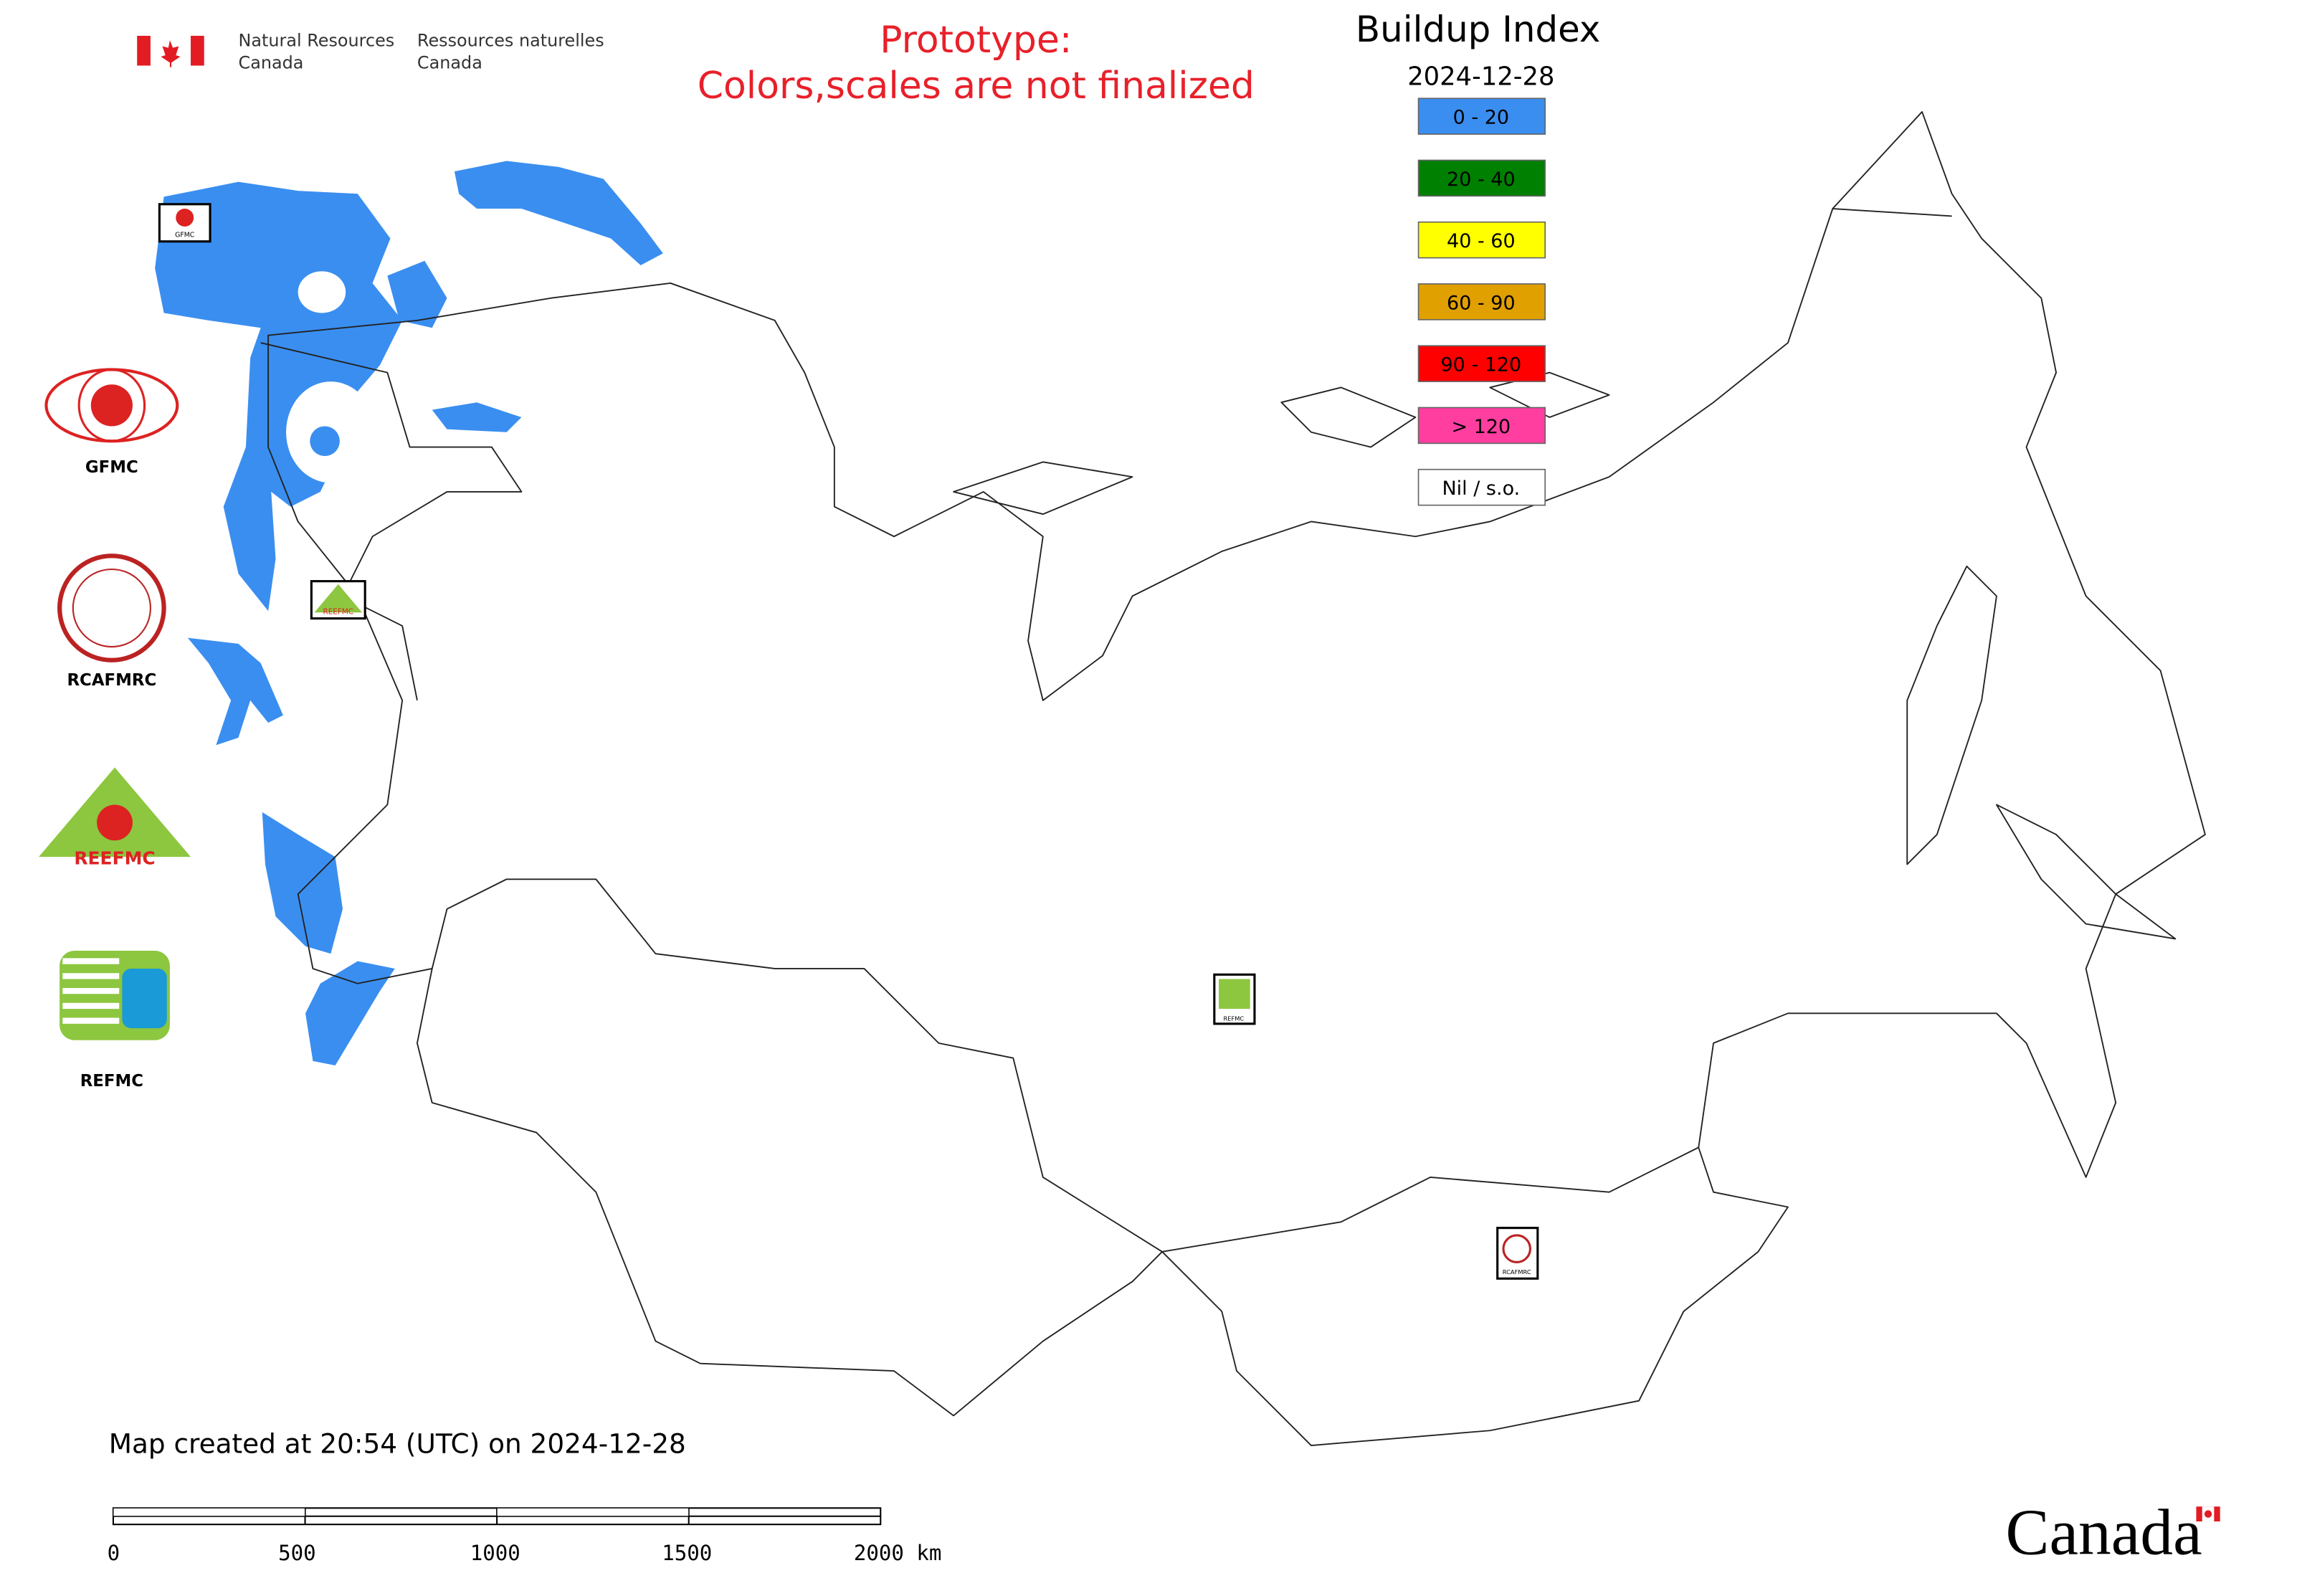  Describe the element at coordinates (317, 40) in the screenshot. I see `org-en: Natural Resources` at that location.